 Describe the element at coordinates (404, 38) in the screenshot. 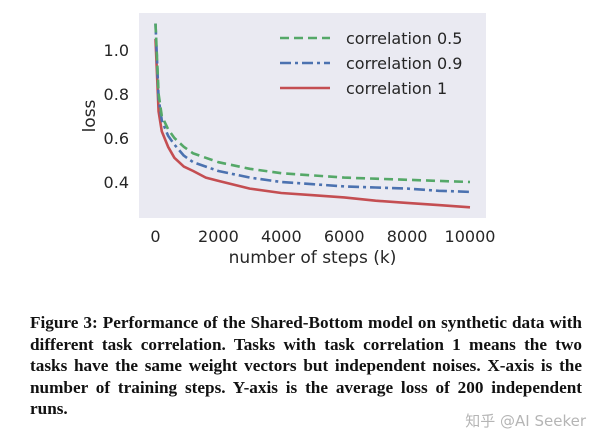

I see `legend-label: correlation 0.5` at that location.